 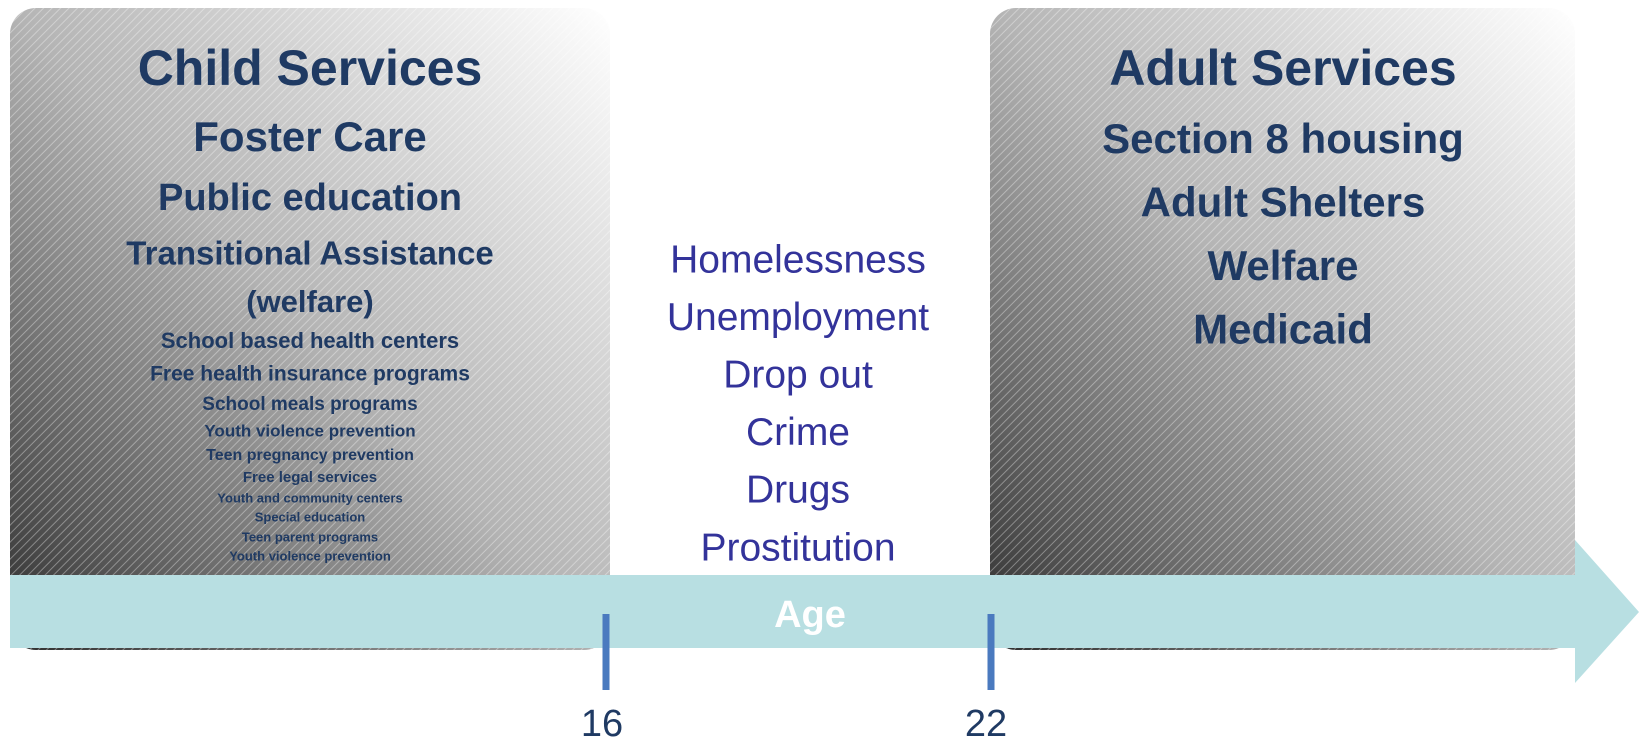 I want to click on child-item: Free legal services, so click(x=310, y=477).